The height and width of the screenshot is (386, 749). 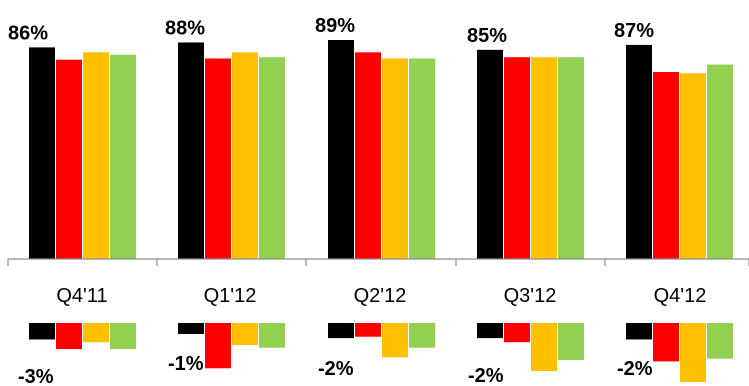 What do you see at coordinates (191, 328) in the screenshot?
I see `delta-bar-Q1'12-s1` at bounding box center [191, 328].